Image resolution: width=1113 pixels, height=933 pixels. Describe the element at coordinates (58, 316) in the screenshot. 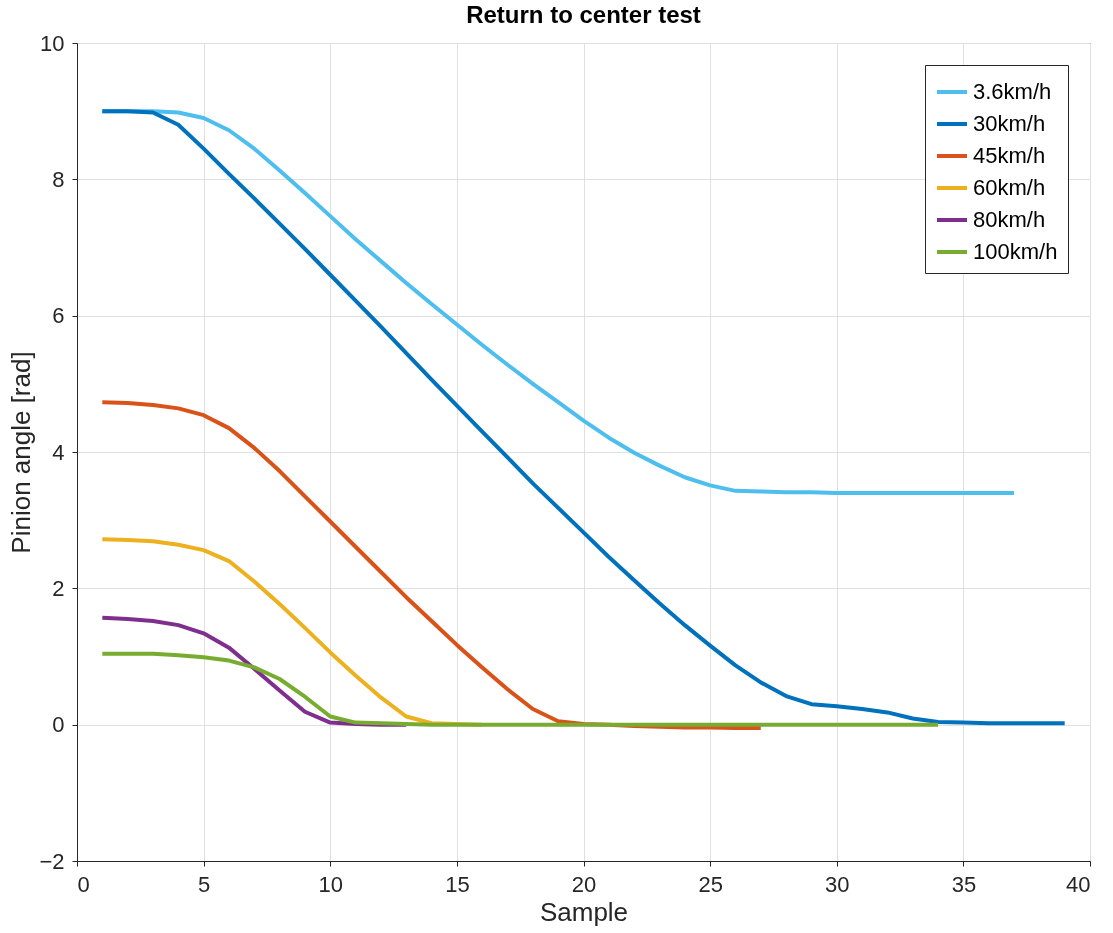

I see `y-tick-label: 6` at that location.